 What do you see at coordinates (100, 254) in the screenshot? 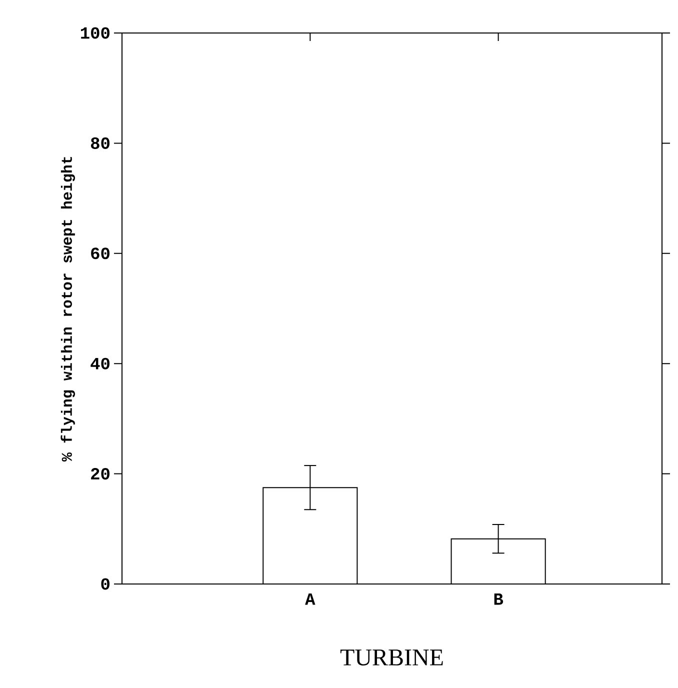
I see `y-tick-label: 60` at bounding box center [100, 254].